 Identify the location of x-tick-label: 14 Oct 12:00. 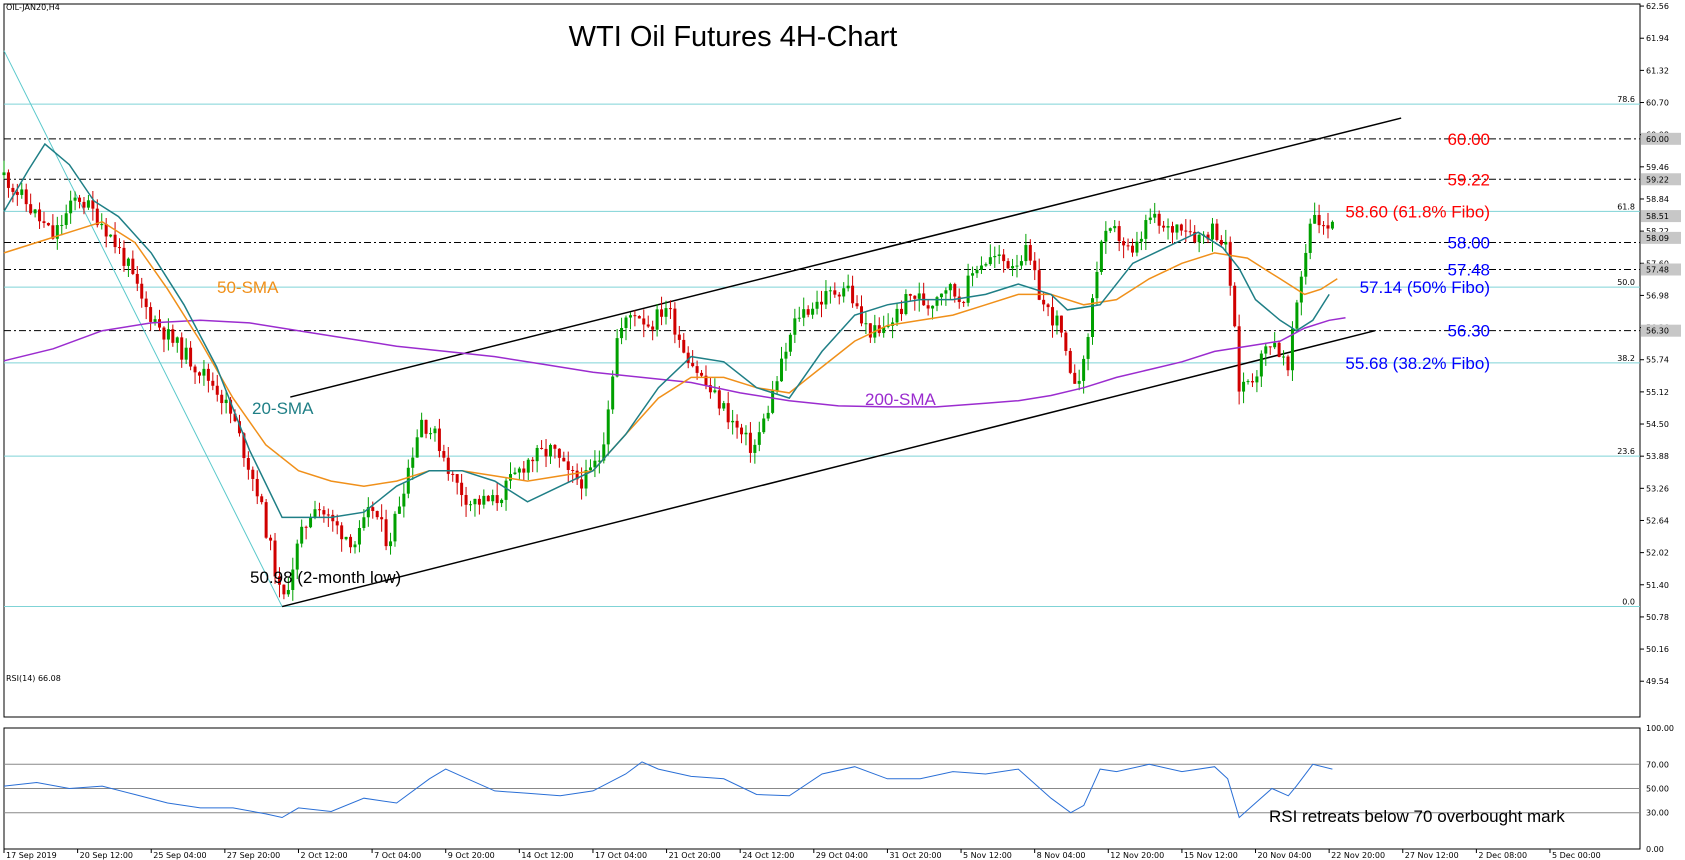
(547, 855).